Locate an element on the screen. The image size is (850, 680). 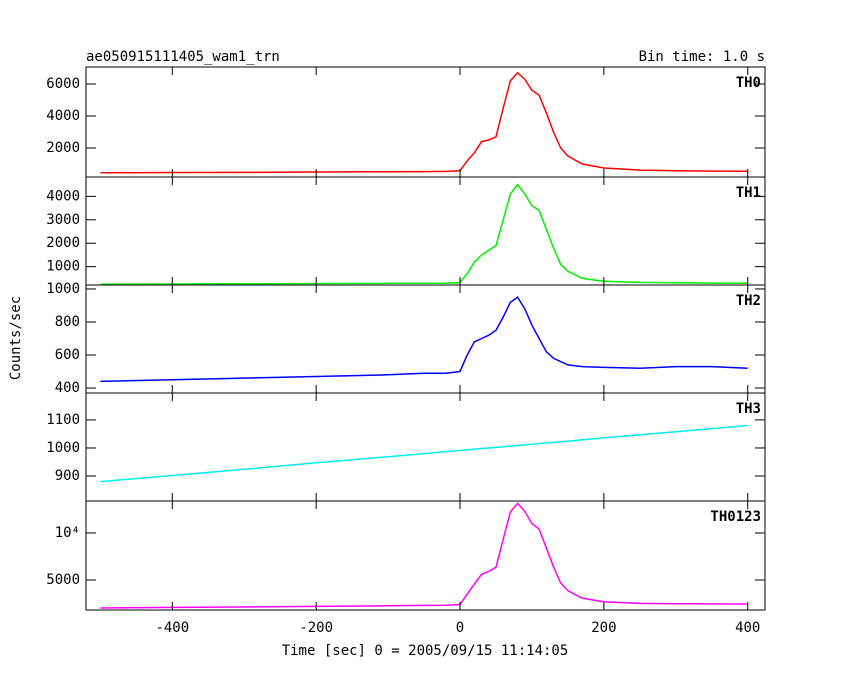
y-tick-label: 10⁴ is located at coordinates (67, 533).